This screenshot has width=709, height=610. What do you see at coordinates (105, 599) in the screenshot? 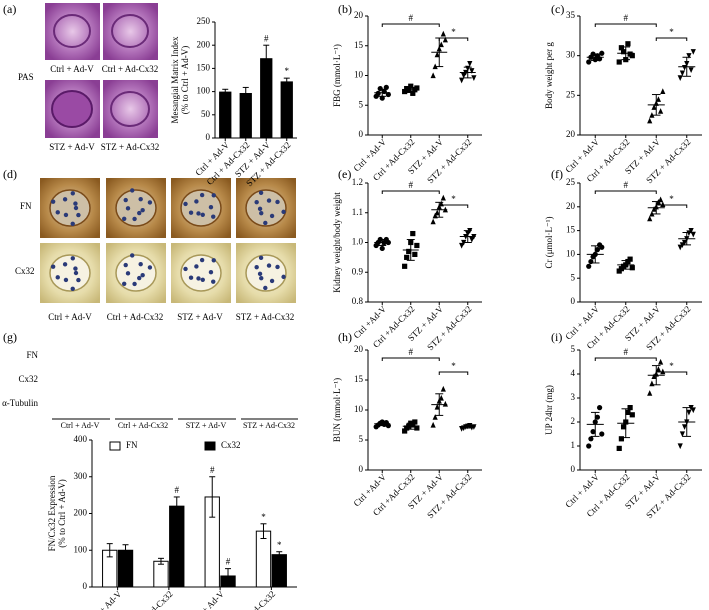
I see `x-tick-label: Ctrl + Ad-V` at bounding box center [105, 599].